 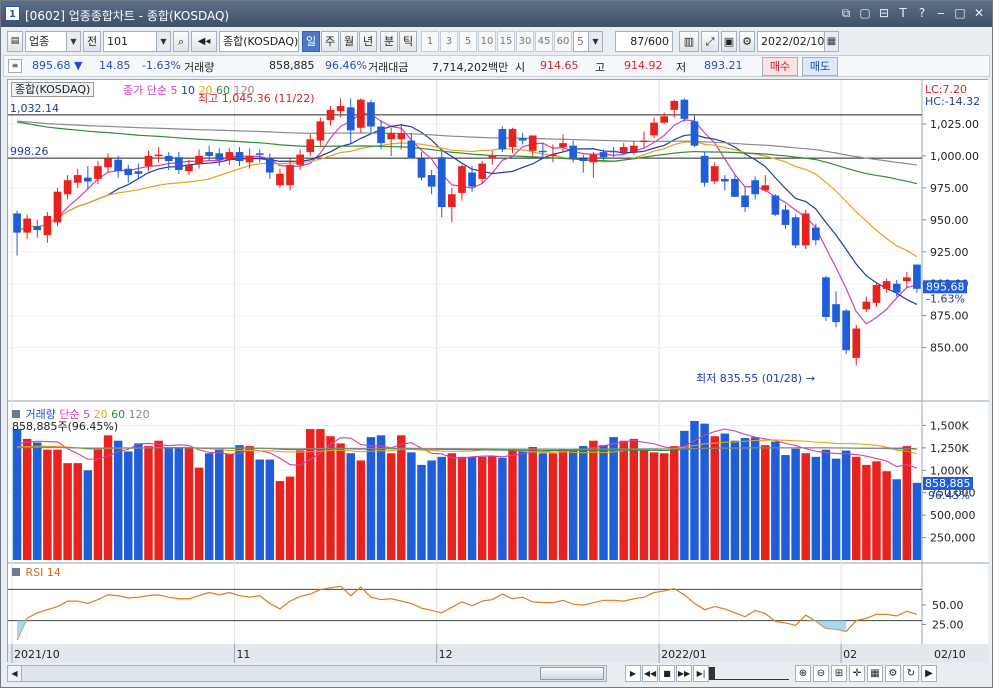 I want to click on index-name-field: 종합(KOSDAQ), so click(x=259, y=41).